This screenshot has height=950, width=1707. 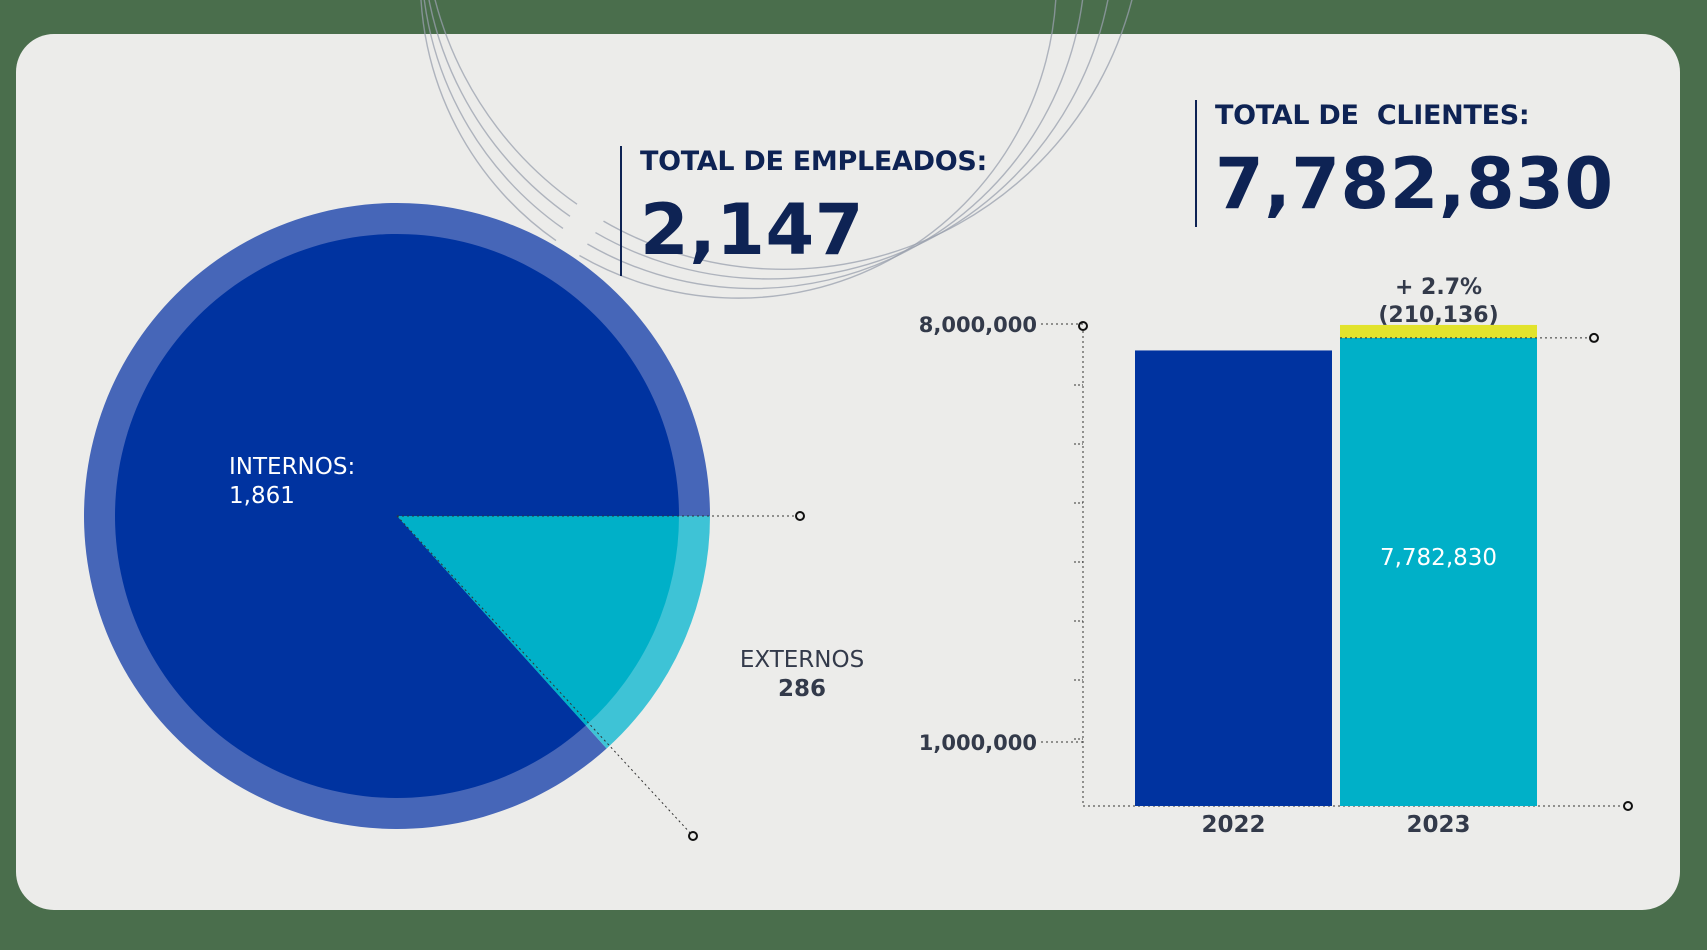 I want to click on clients-stat: TOTAL DE CLIENTES: 7,782,830, so click(x=1404, y=163).